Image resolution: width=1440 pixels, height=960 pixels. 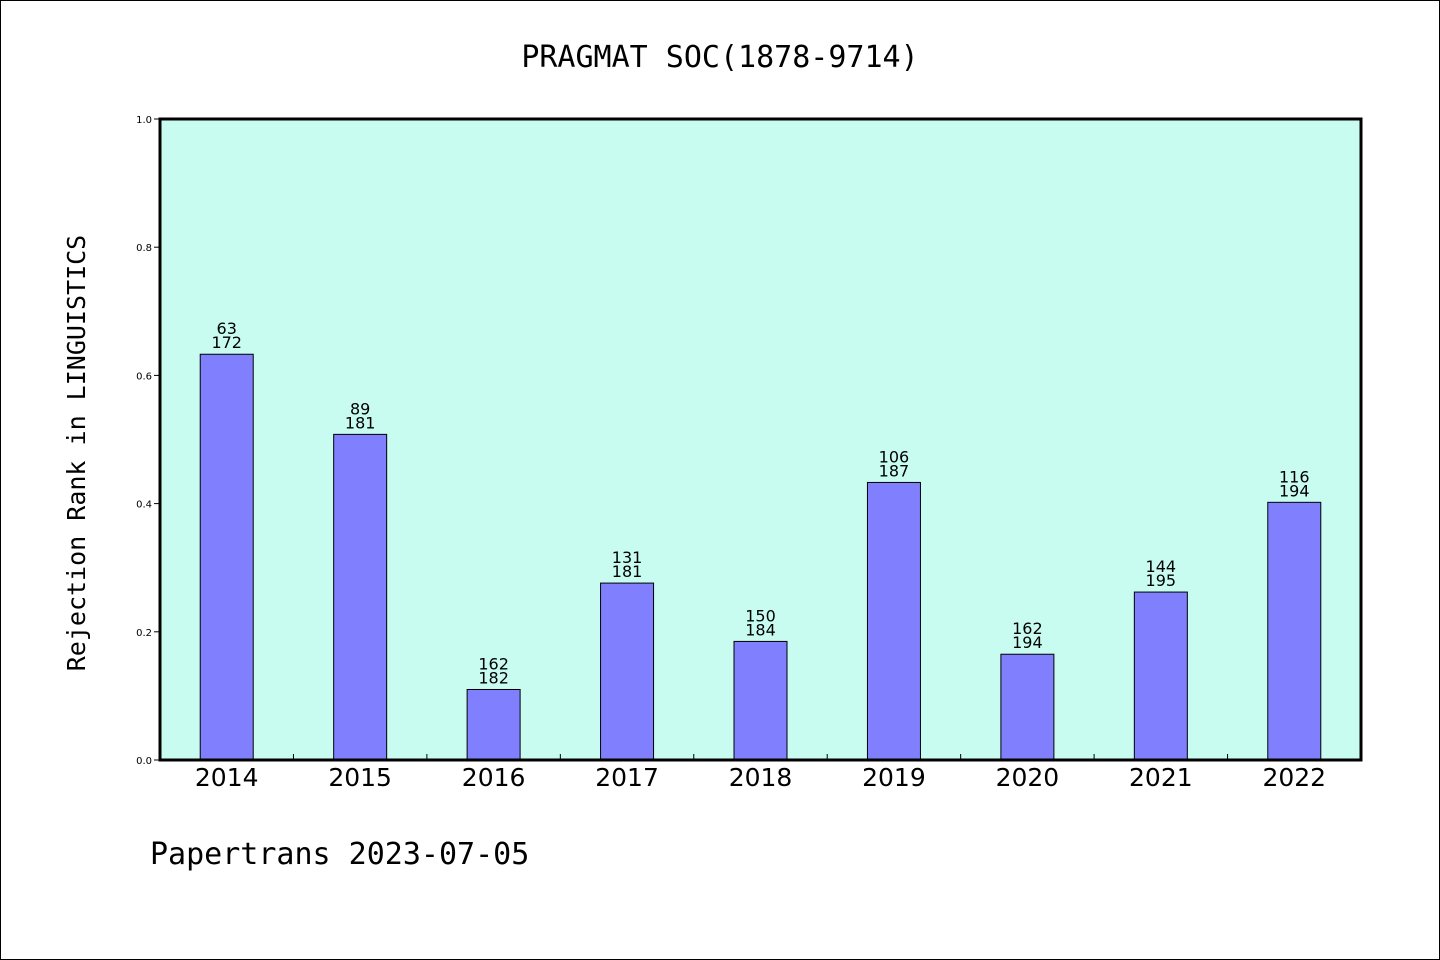 I want to click on y-tick-label: 0.6, so click(x=144, y=376).